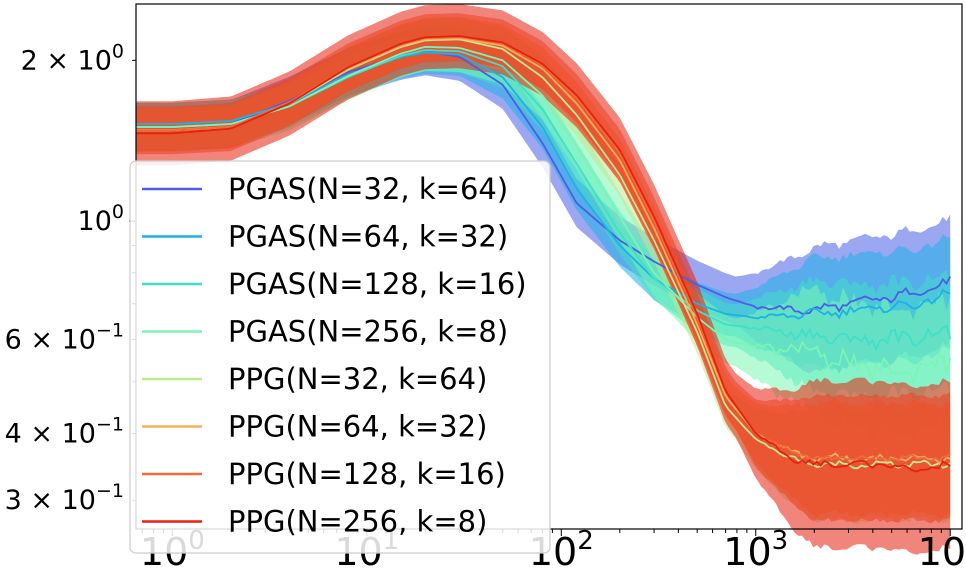  I want to click on y-tick-label: 100, so click(101, 219).